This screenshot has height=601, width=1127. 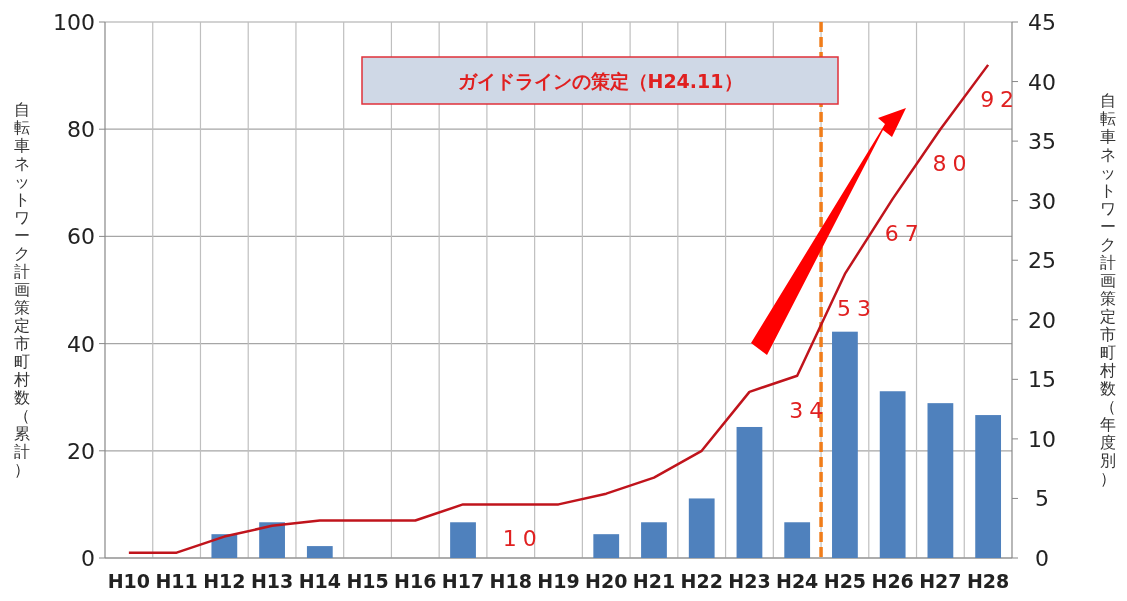 What do you see at coordinates (1108, 289) in the screenshot?
I see `text: 自転車ネットワーク計画策定市町村数（年度別）` at bounding box center [1108, 289].